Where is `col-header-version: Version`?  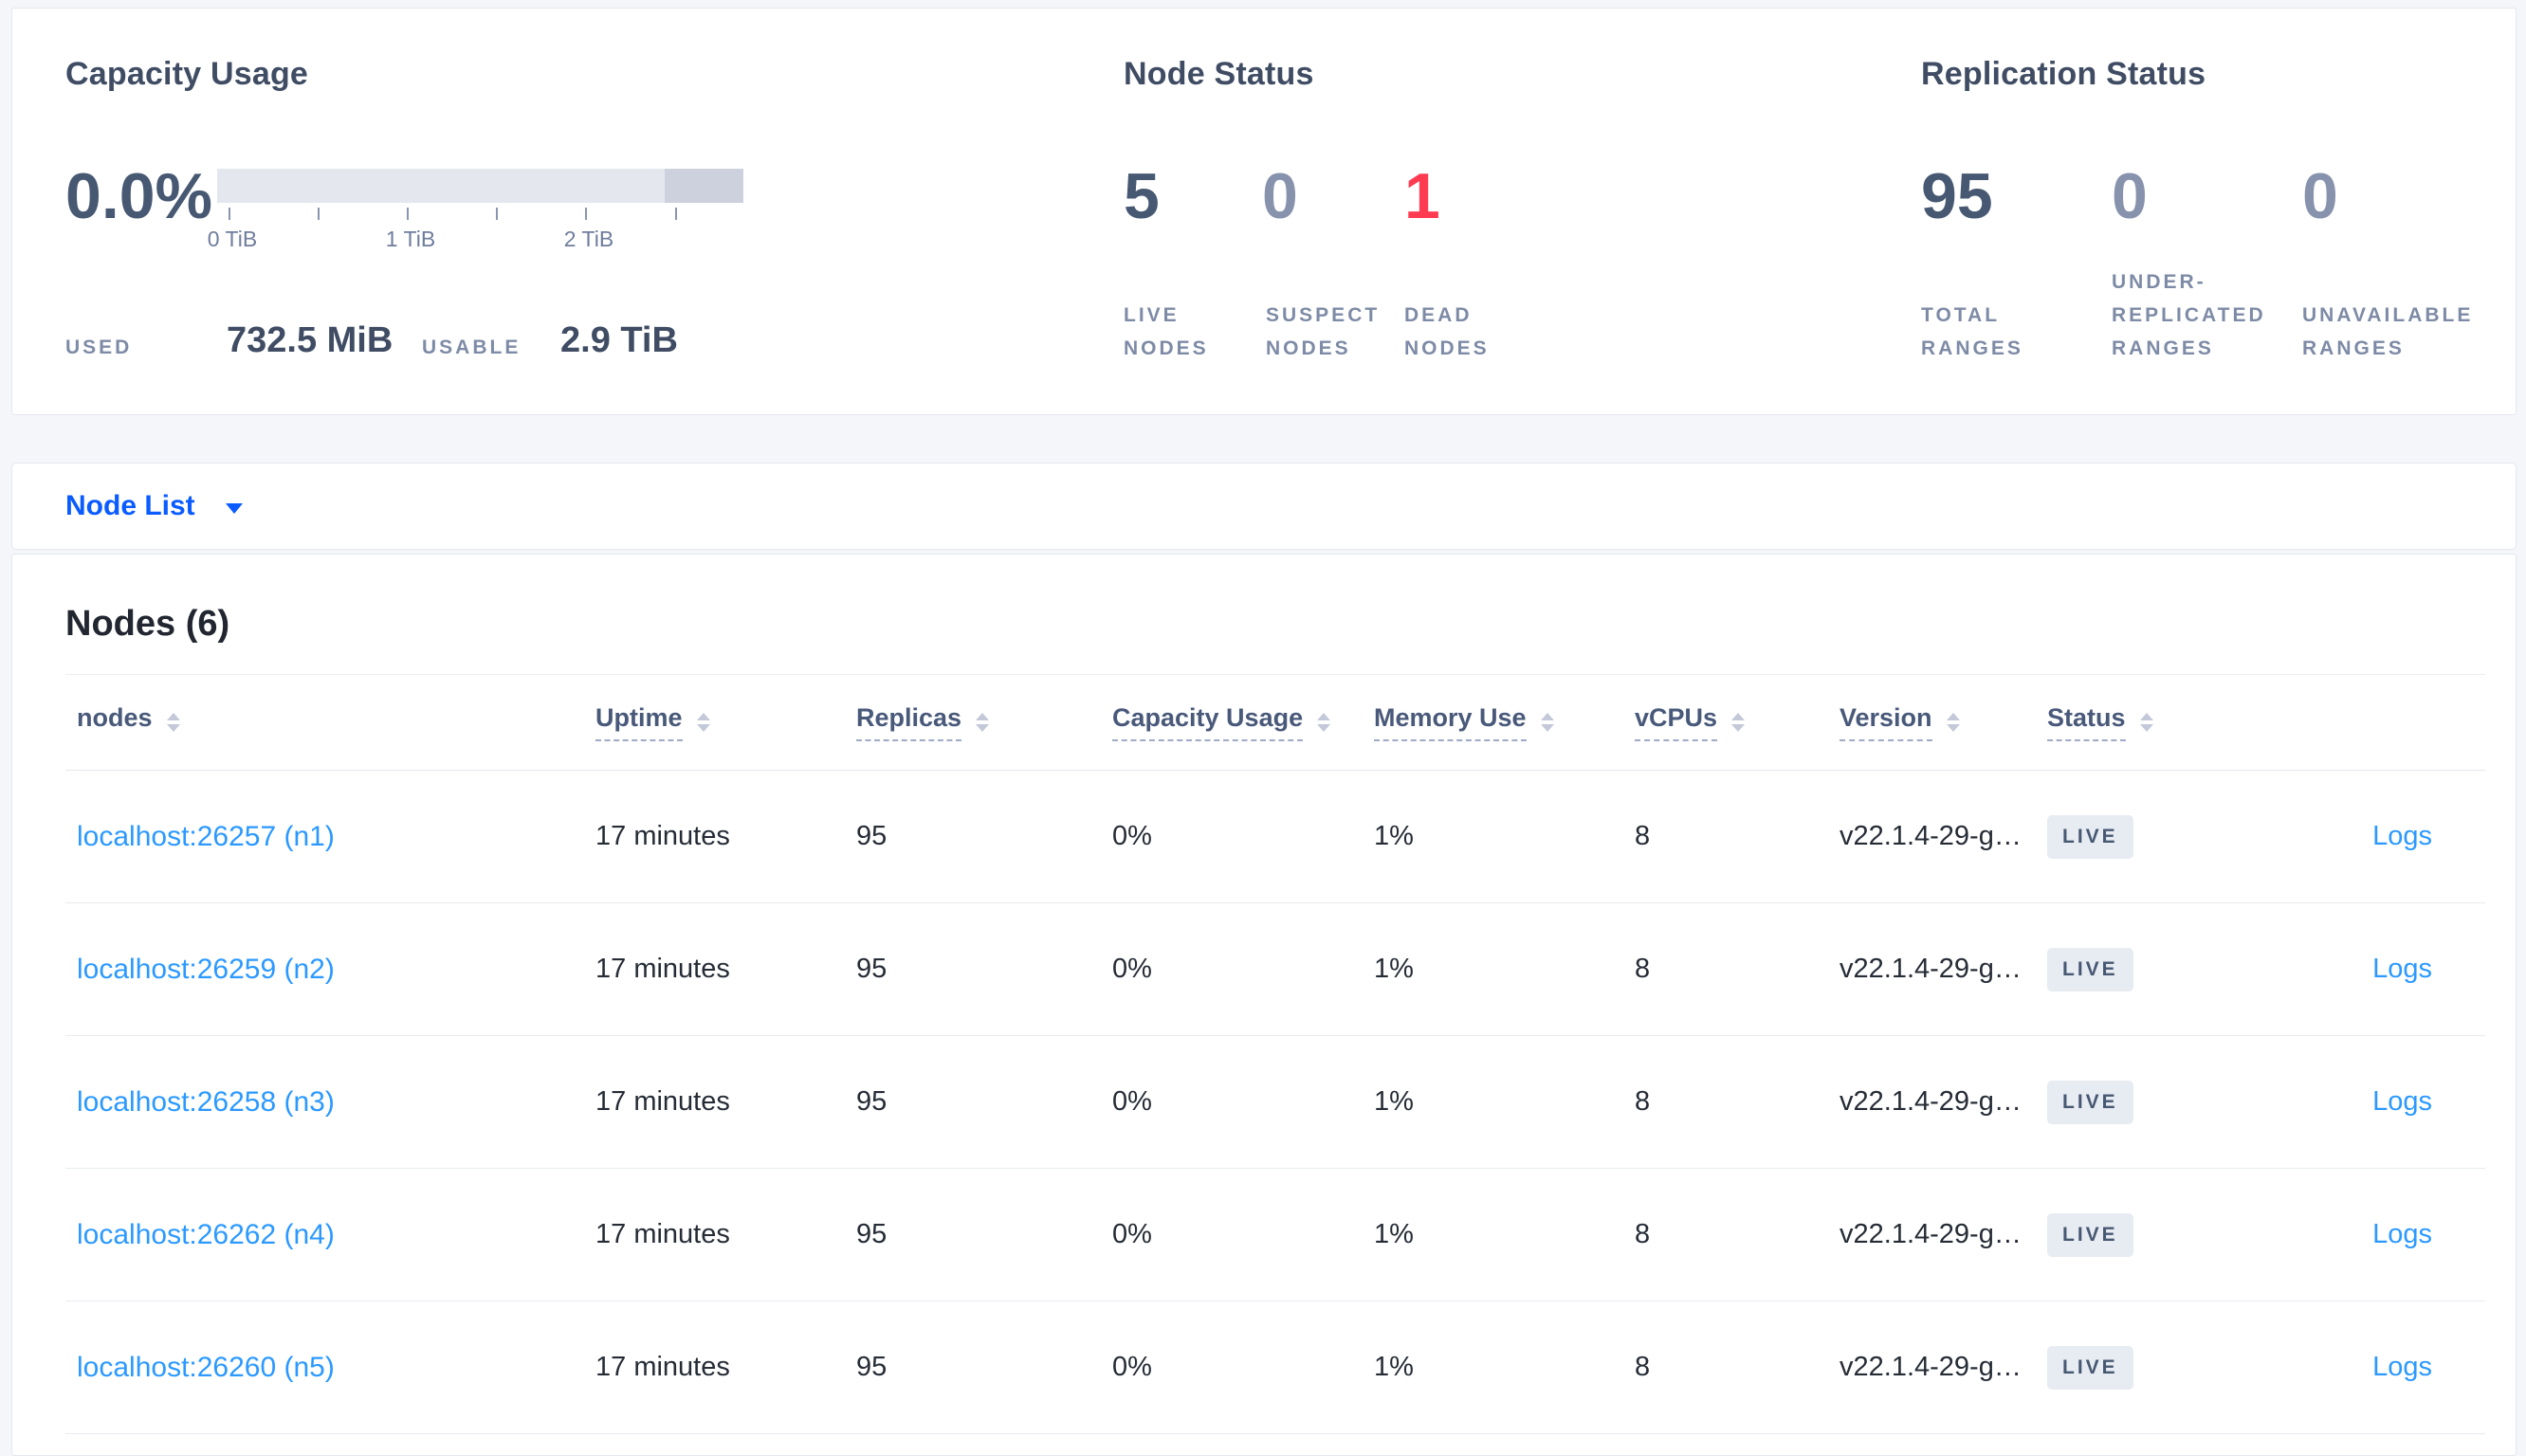
col-header-version: Version is located at coordinates (1943, 722).